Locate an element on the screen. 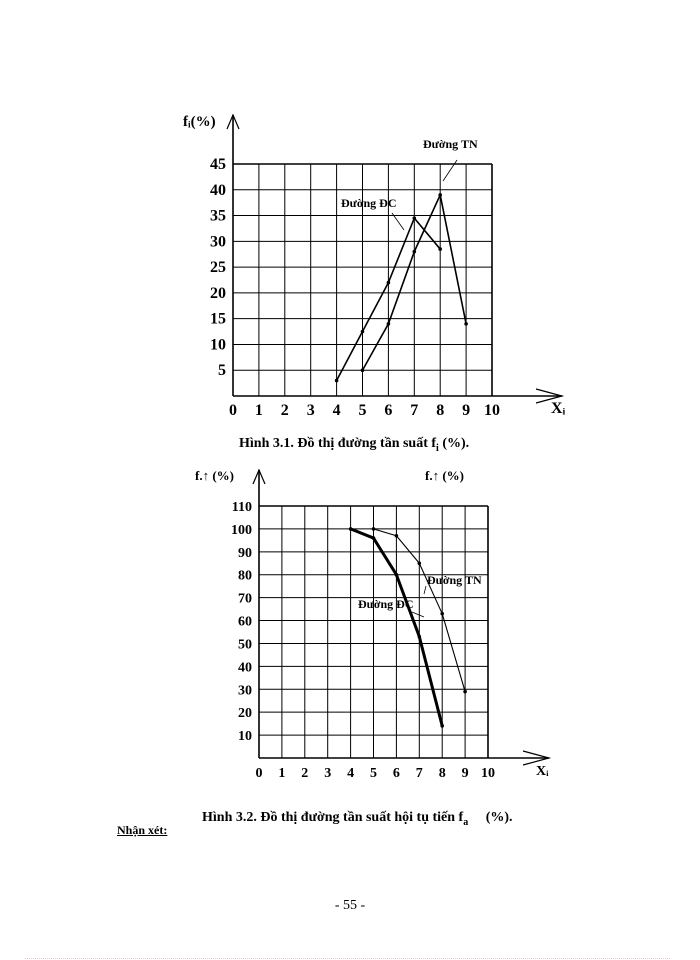  y-tick-label: 5 is located at coordinates (222, 370).